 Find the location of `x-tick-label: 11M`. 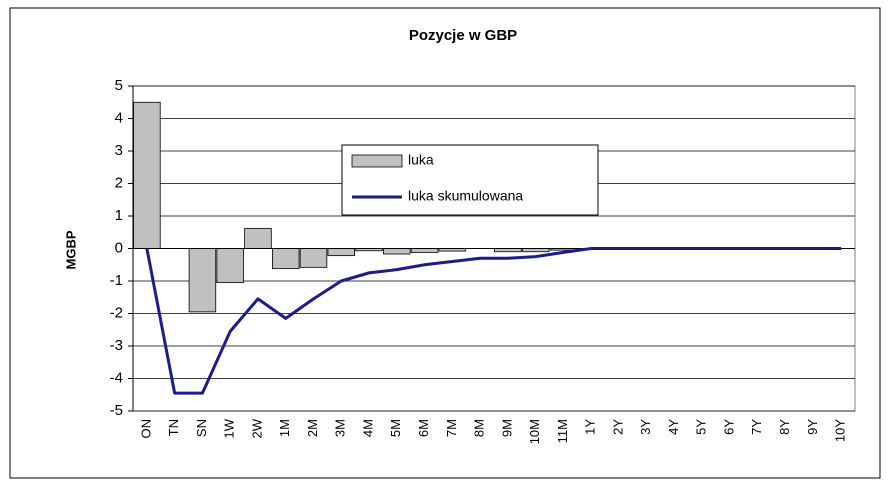

x-tick-label: 11M is located at coordinates (562, 431).